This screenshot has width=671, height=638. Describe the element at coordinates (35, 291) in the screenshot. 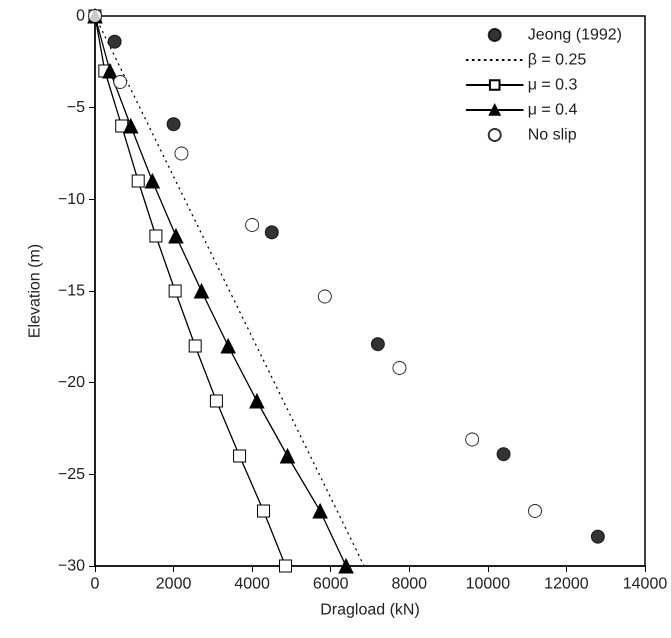

I see `y-axis-title: Elevation (m)` at that location.